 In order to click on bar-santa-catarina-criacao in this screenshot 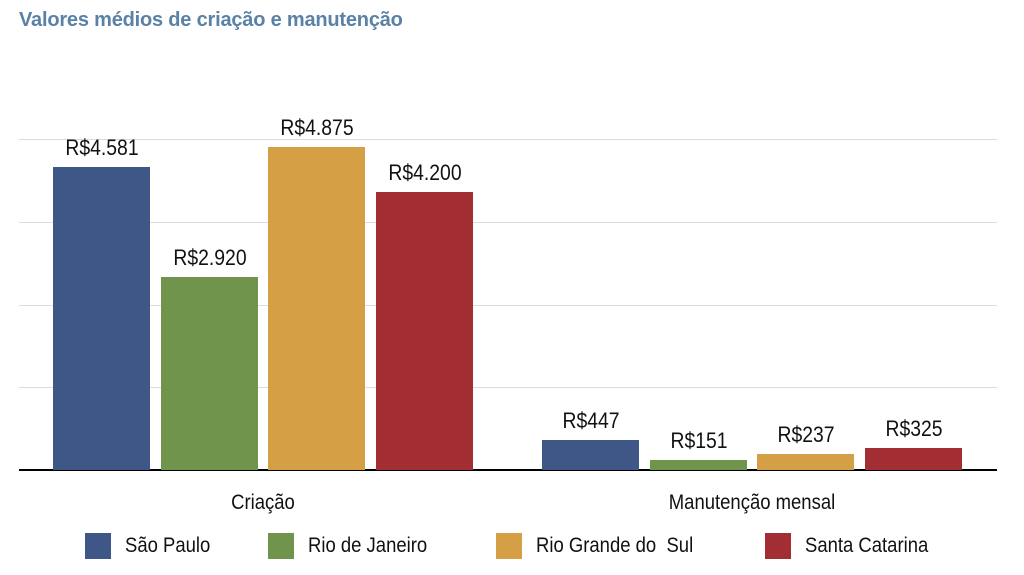, I will do `click(424, 331)`.